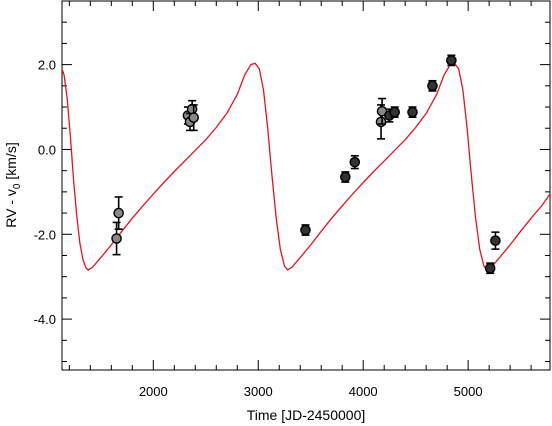 Image resolution: width=552 pixels, height=426 pixels. What do you see at coordinates (363, 391) in the screenshot?
I see `x-tick-label: 4000` at bounding box center [363, 391].